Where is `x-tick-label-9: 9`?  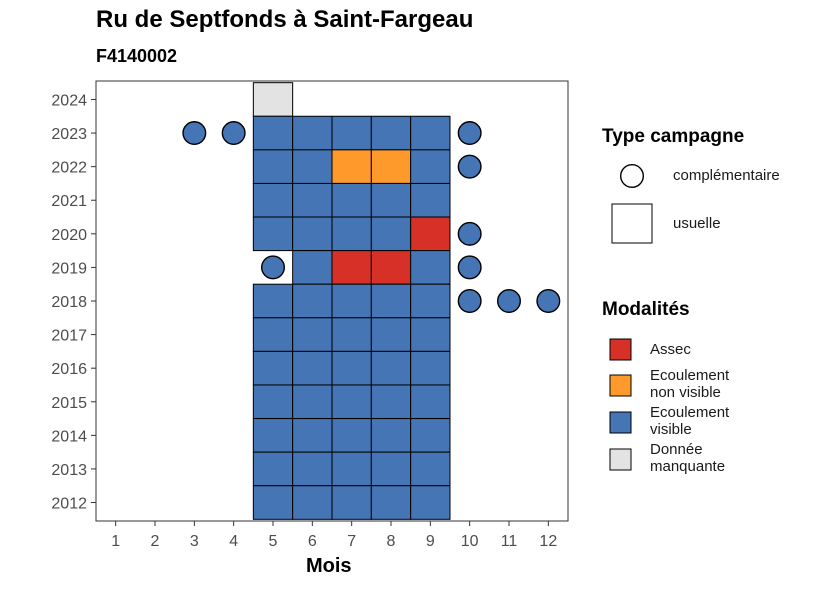 x-tick-label-9: 9 is located at coordinates (430, 541).